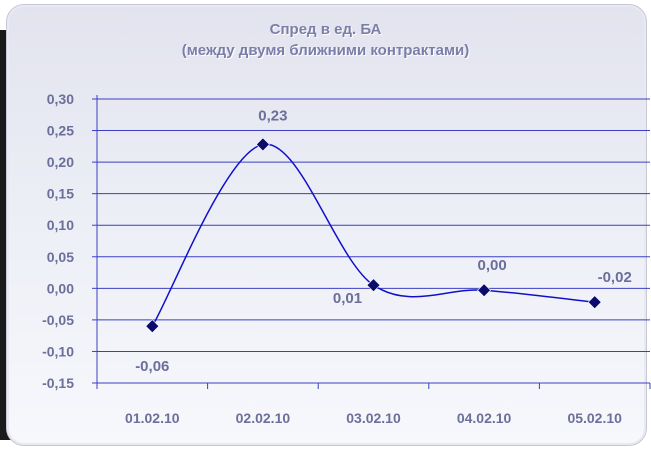  What do you see at coordinates (325, 29) in the screenshot?
I see `chart-title-line1: Спред в ед. БА` at bounding box center [325, 29].